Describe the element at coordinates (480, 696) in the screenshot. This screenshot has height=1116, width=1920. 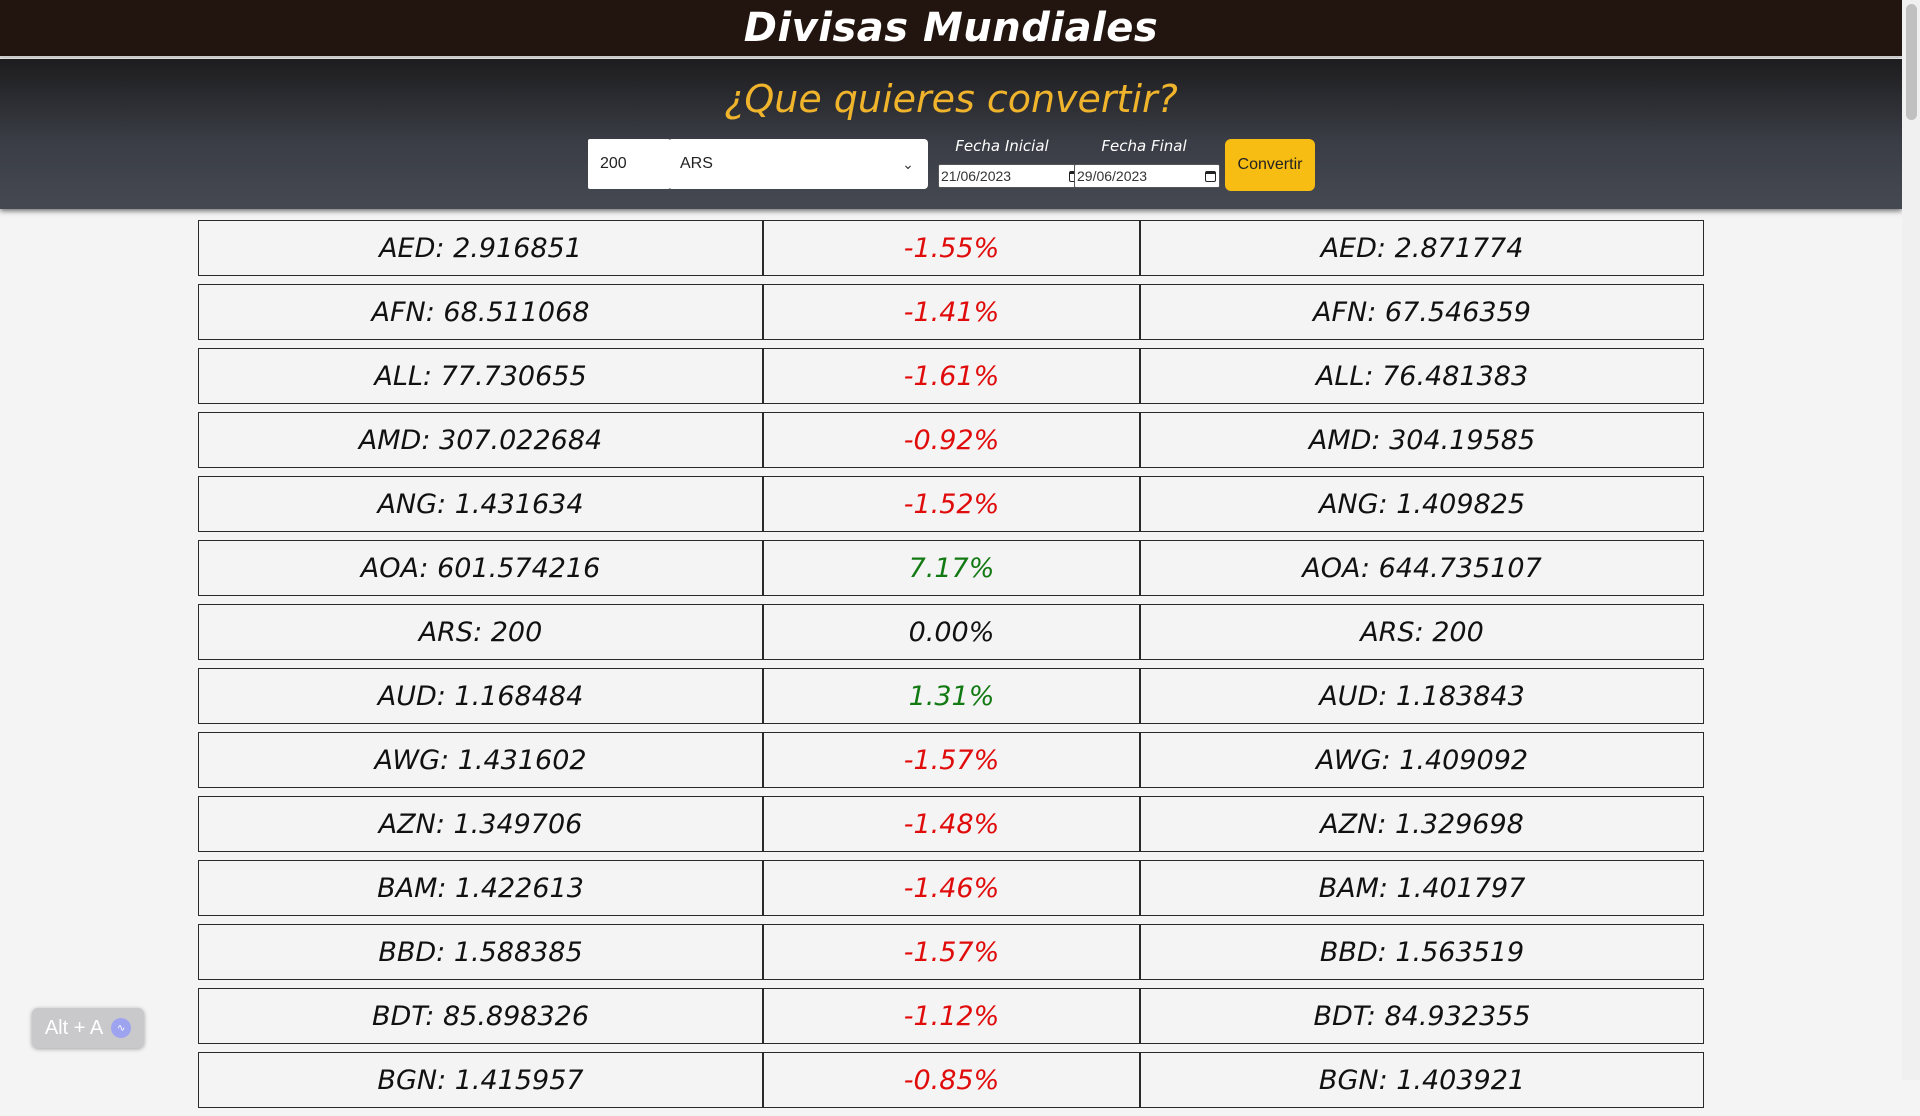
I see `rate-start-cell: AUD: 1.168484` at that location.